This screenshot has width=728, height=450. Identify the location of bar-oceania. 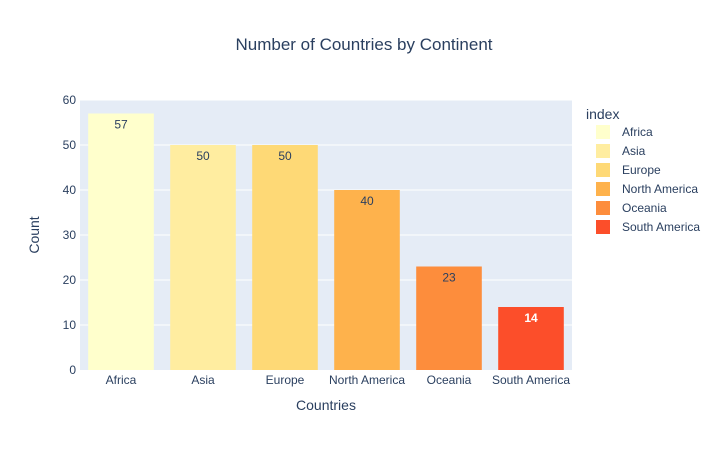
(449, 318).